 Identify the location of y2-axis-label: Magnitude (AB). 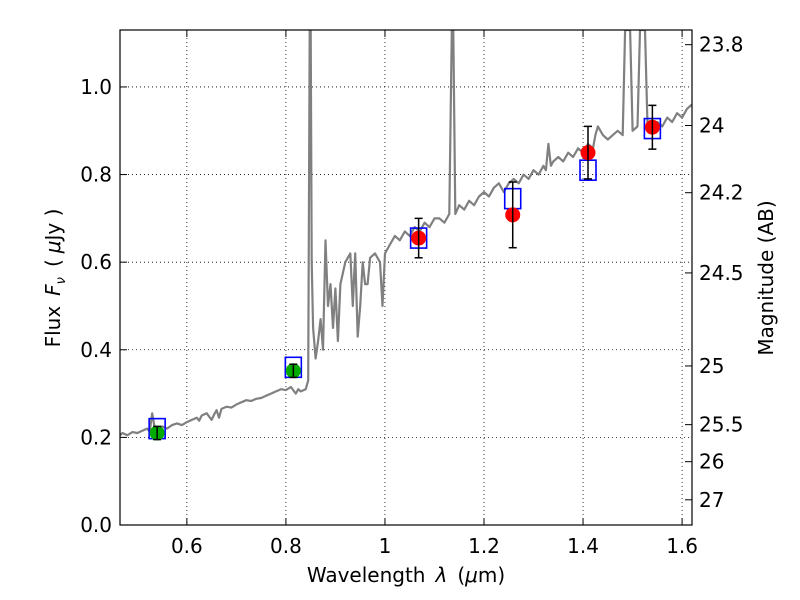
(766, 277).